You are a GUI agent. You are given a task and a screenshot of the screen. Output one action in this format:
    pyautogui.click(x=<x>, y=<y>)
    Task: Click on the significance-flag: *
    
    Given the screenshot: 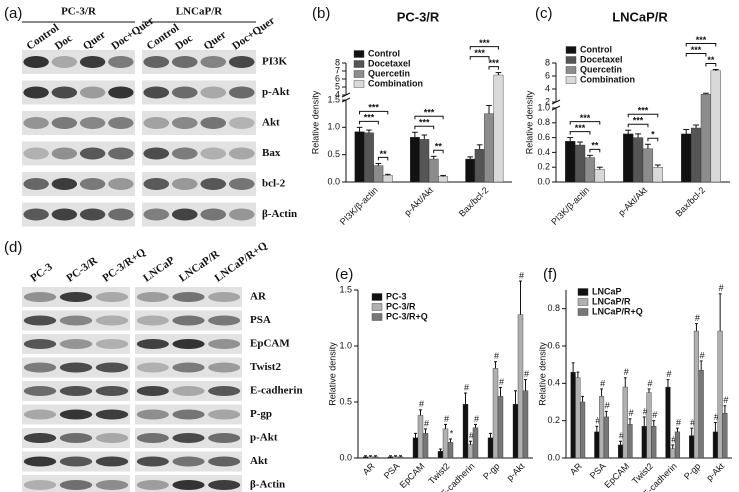 What is the action you would take?
    pyautogui.click(x=452, y=433)
    